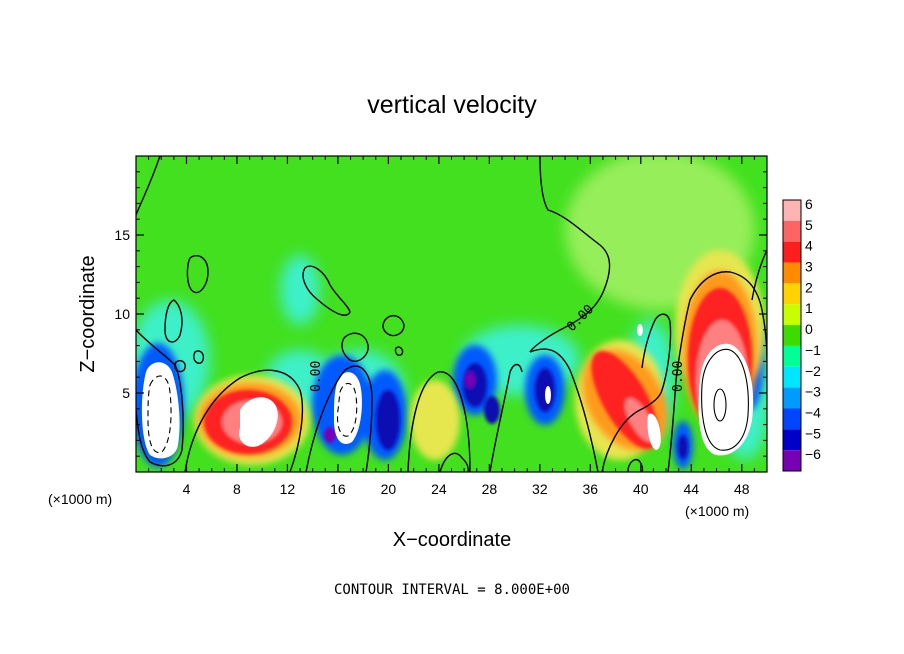 Image resolution: width=904 pixels, height=654 pixels. I want to click on colorbar-label: −2, so click(813, 371).